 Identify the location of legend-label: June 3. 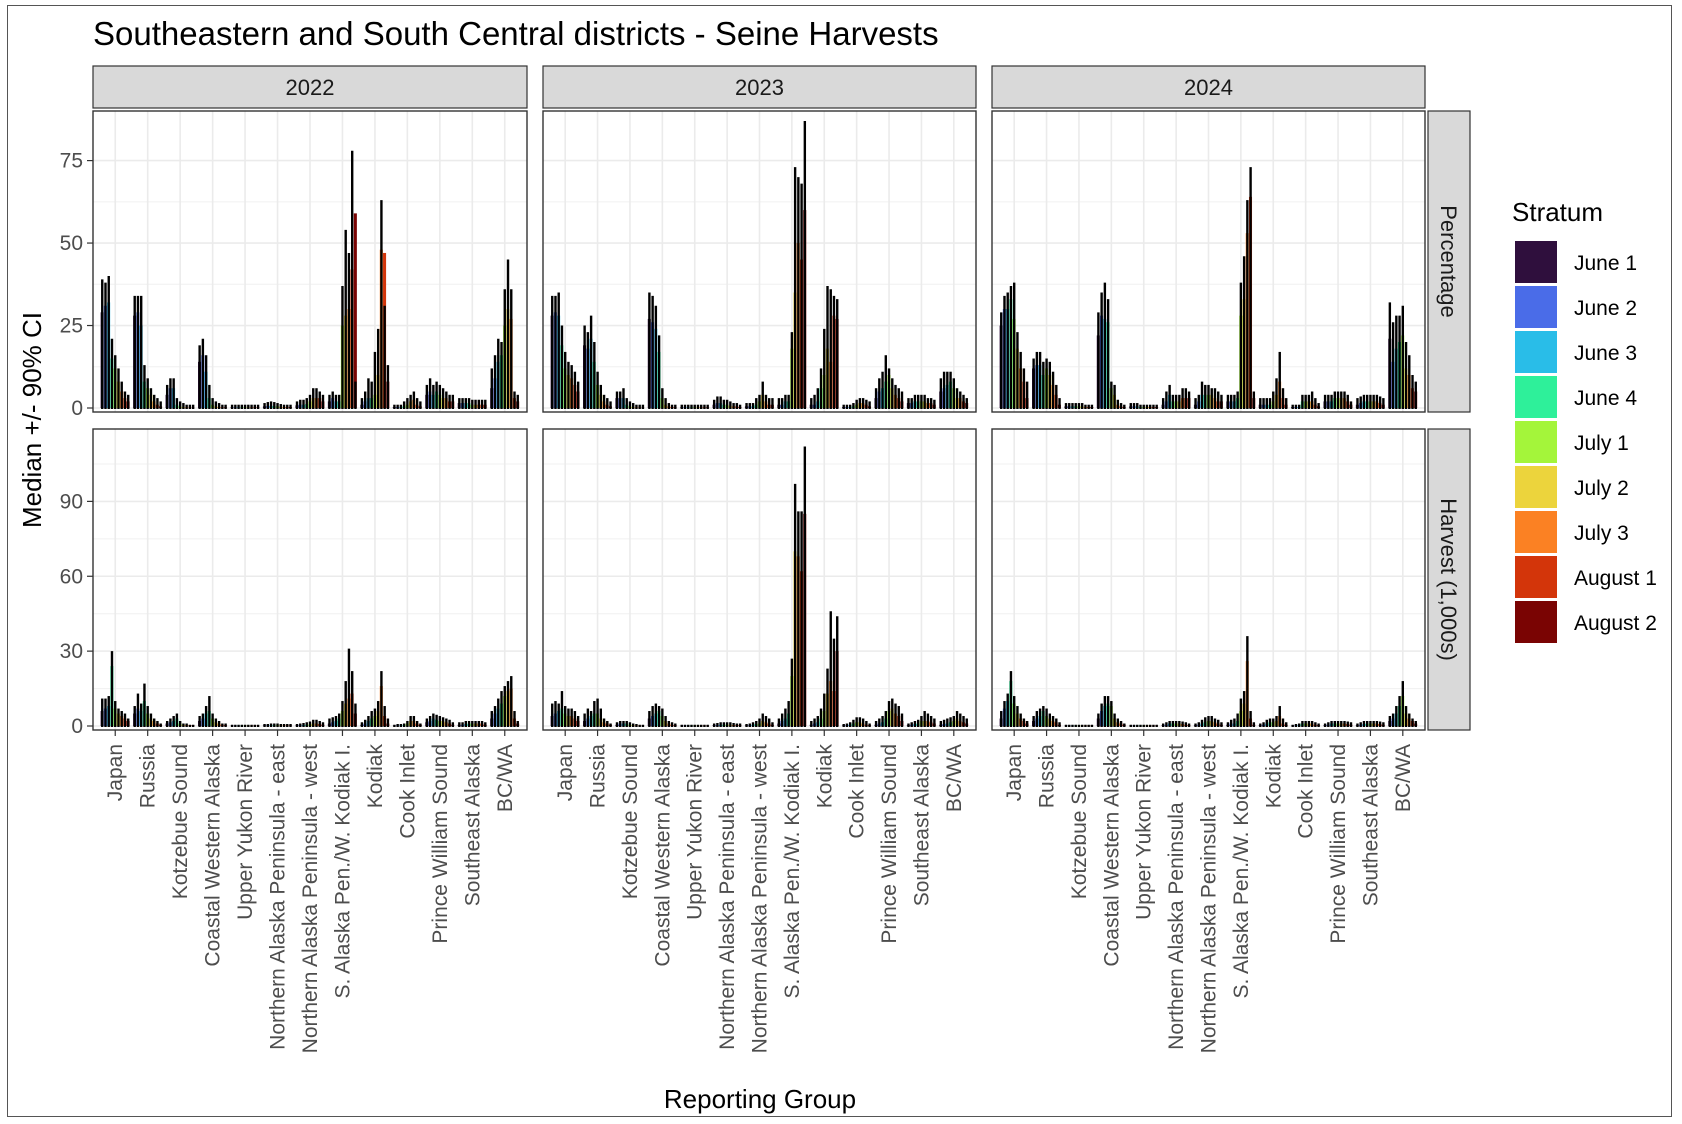
(1605, 353).